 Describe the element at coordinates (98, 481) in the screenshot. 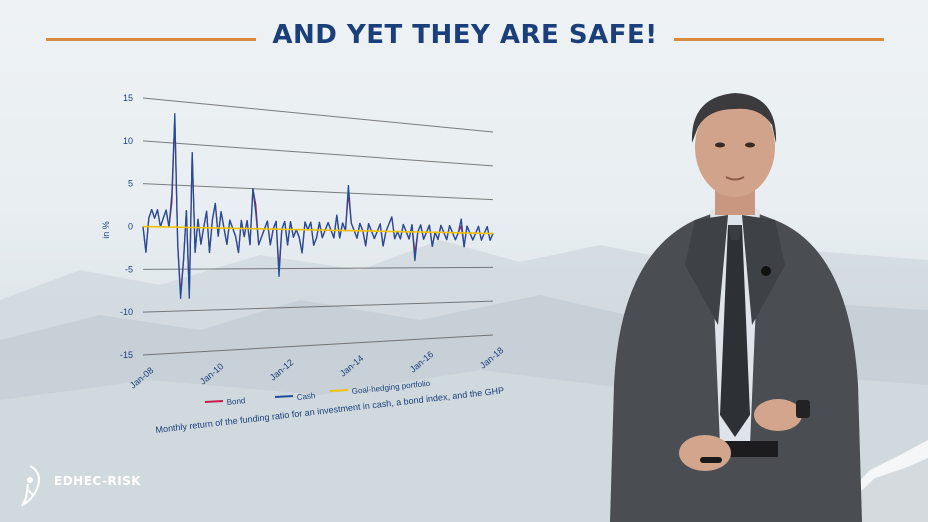

I see `logo-text: EDHEC-RISK` at that location.